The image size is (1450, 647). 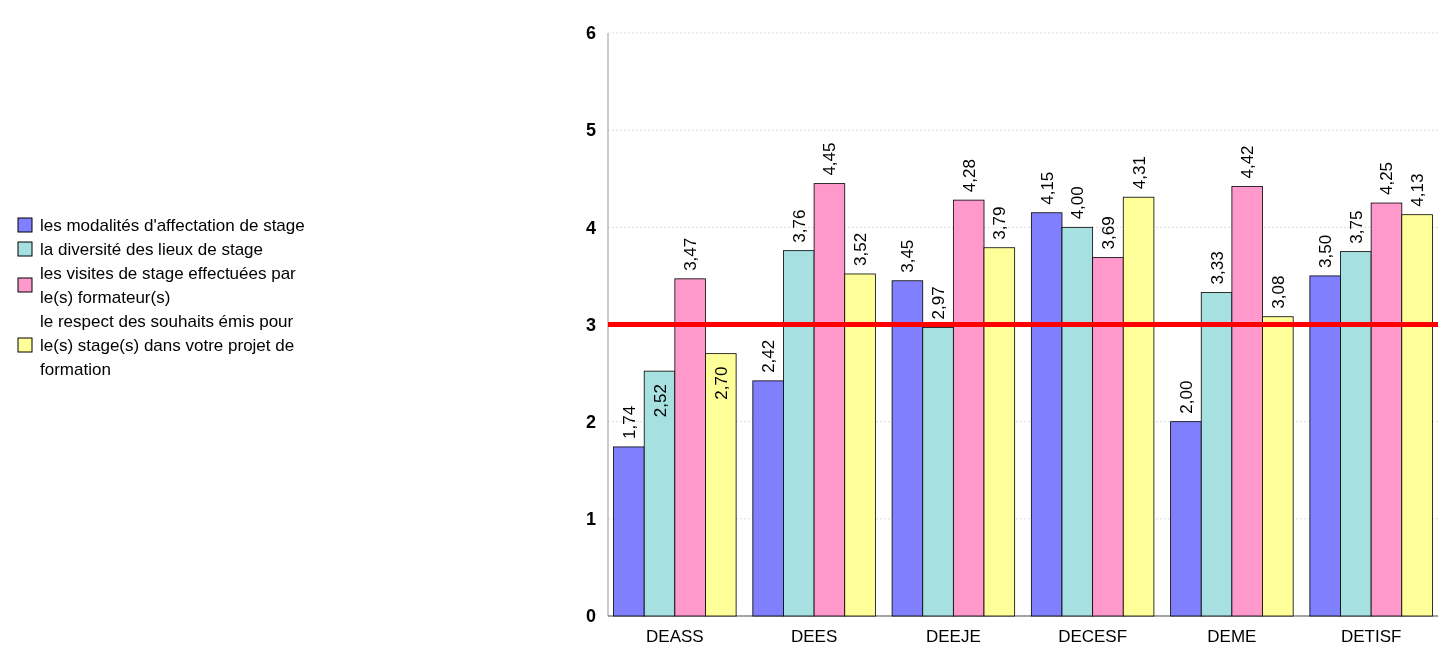 What do you see at coordinates (721, 383) in the screenshot?
I see `data-label: 2,70` at bounding box center [721, 383].